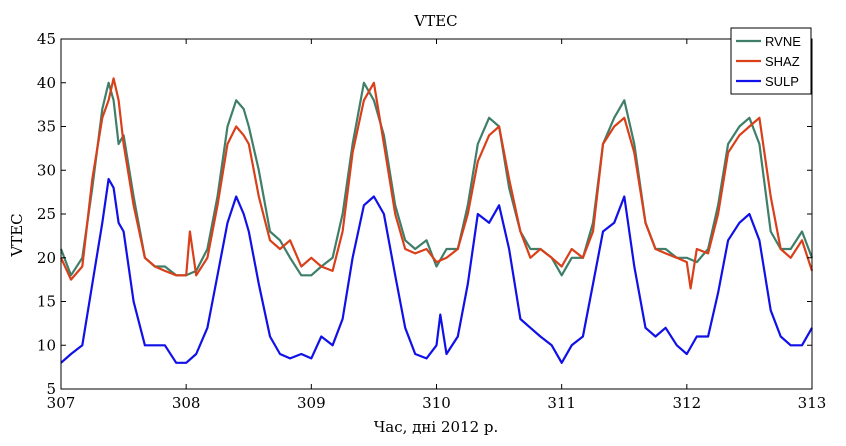 The width and height of the screenshot is (846, 446). What do you see at coordinates (436, 427) in the screenshot?
I see `x-axis-label: Час, дні 2012 р.` at bounding box center [436, 427].